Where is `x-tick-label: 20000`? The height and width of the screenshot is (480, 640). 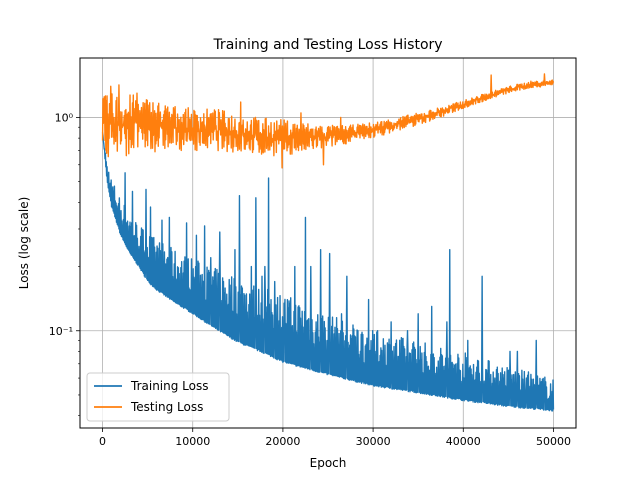 x-tick-label: 20000 is located at coordinates (282, 441).